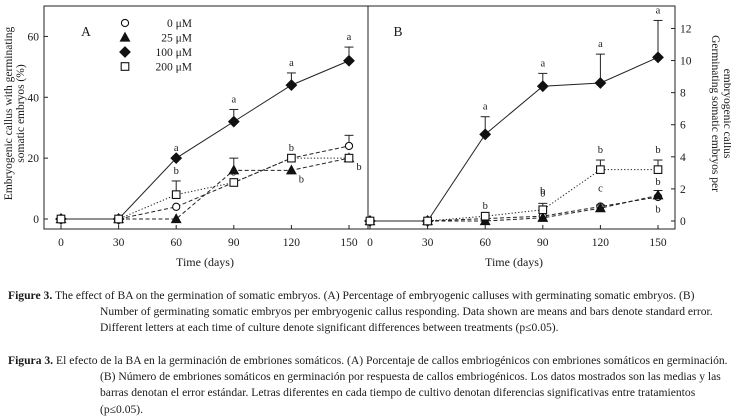 This screenshot has width=731, height=420. What do you see at coordinates (34, 37) in the screenshot?
I see `panel-a-y-tick-label: 60` at bounding box center [34, 37].